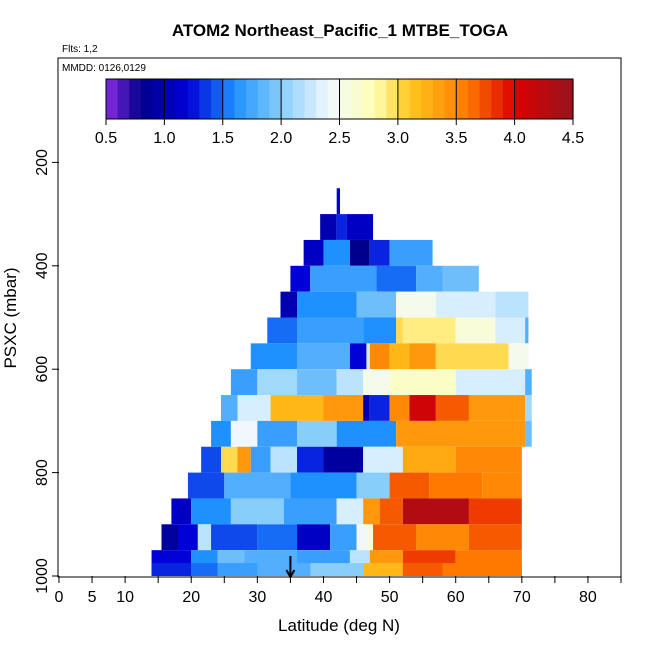  What do you see at coordinates (42, 472) in the screenshot?
I see `y-tick-label: 800` at bounding box center [42, 472].